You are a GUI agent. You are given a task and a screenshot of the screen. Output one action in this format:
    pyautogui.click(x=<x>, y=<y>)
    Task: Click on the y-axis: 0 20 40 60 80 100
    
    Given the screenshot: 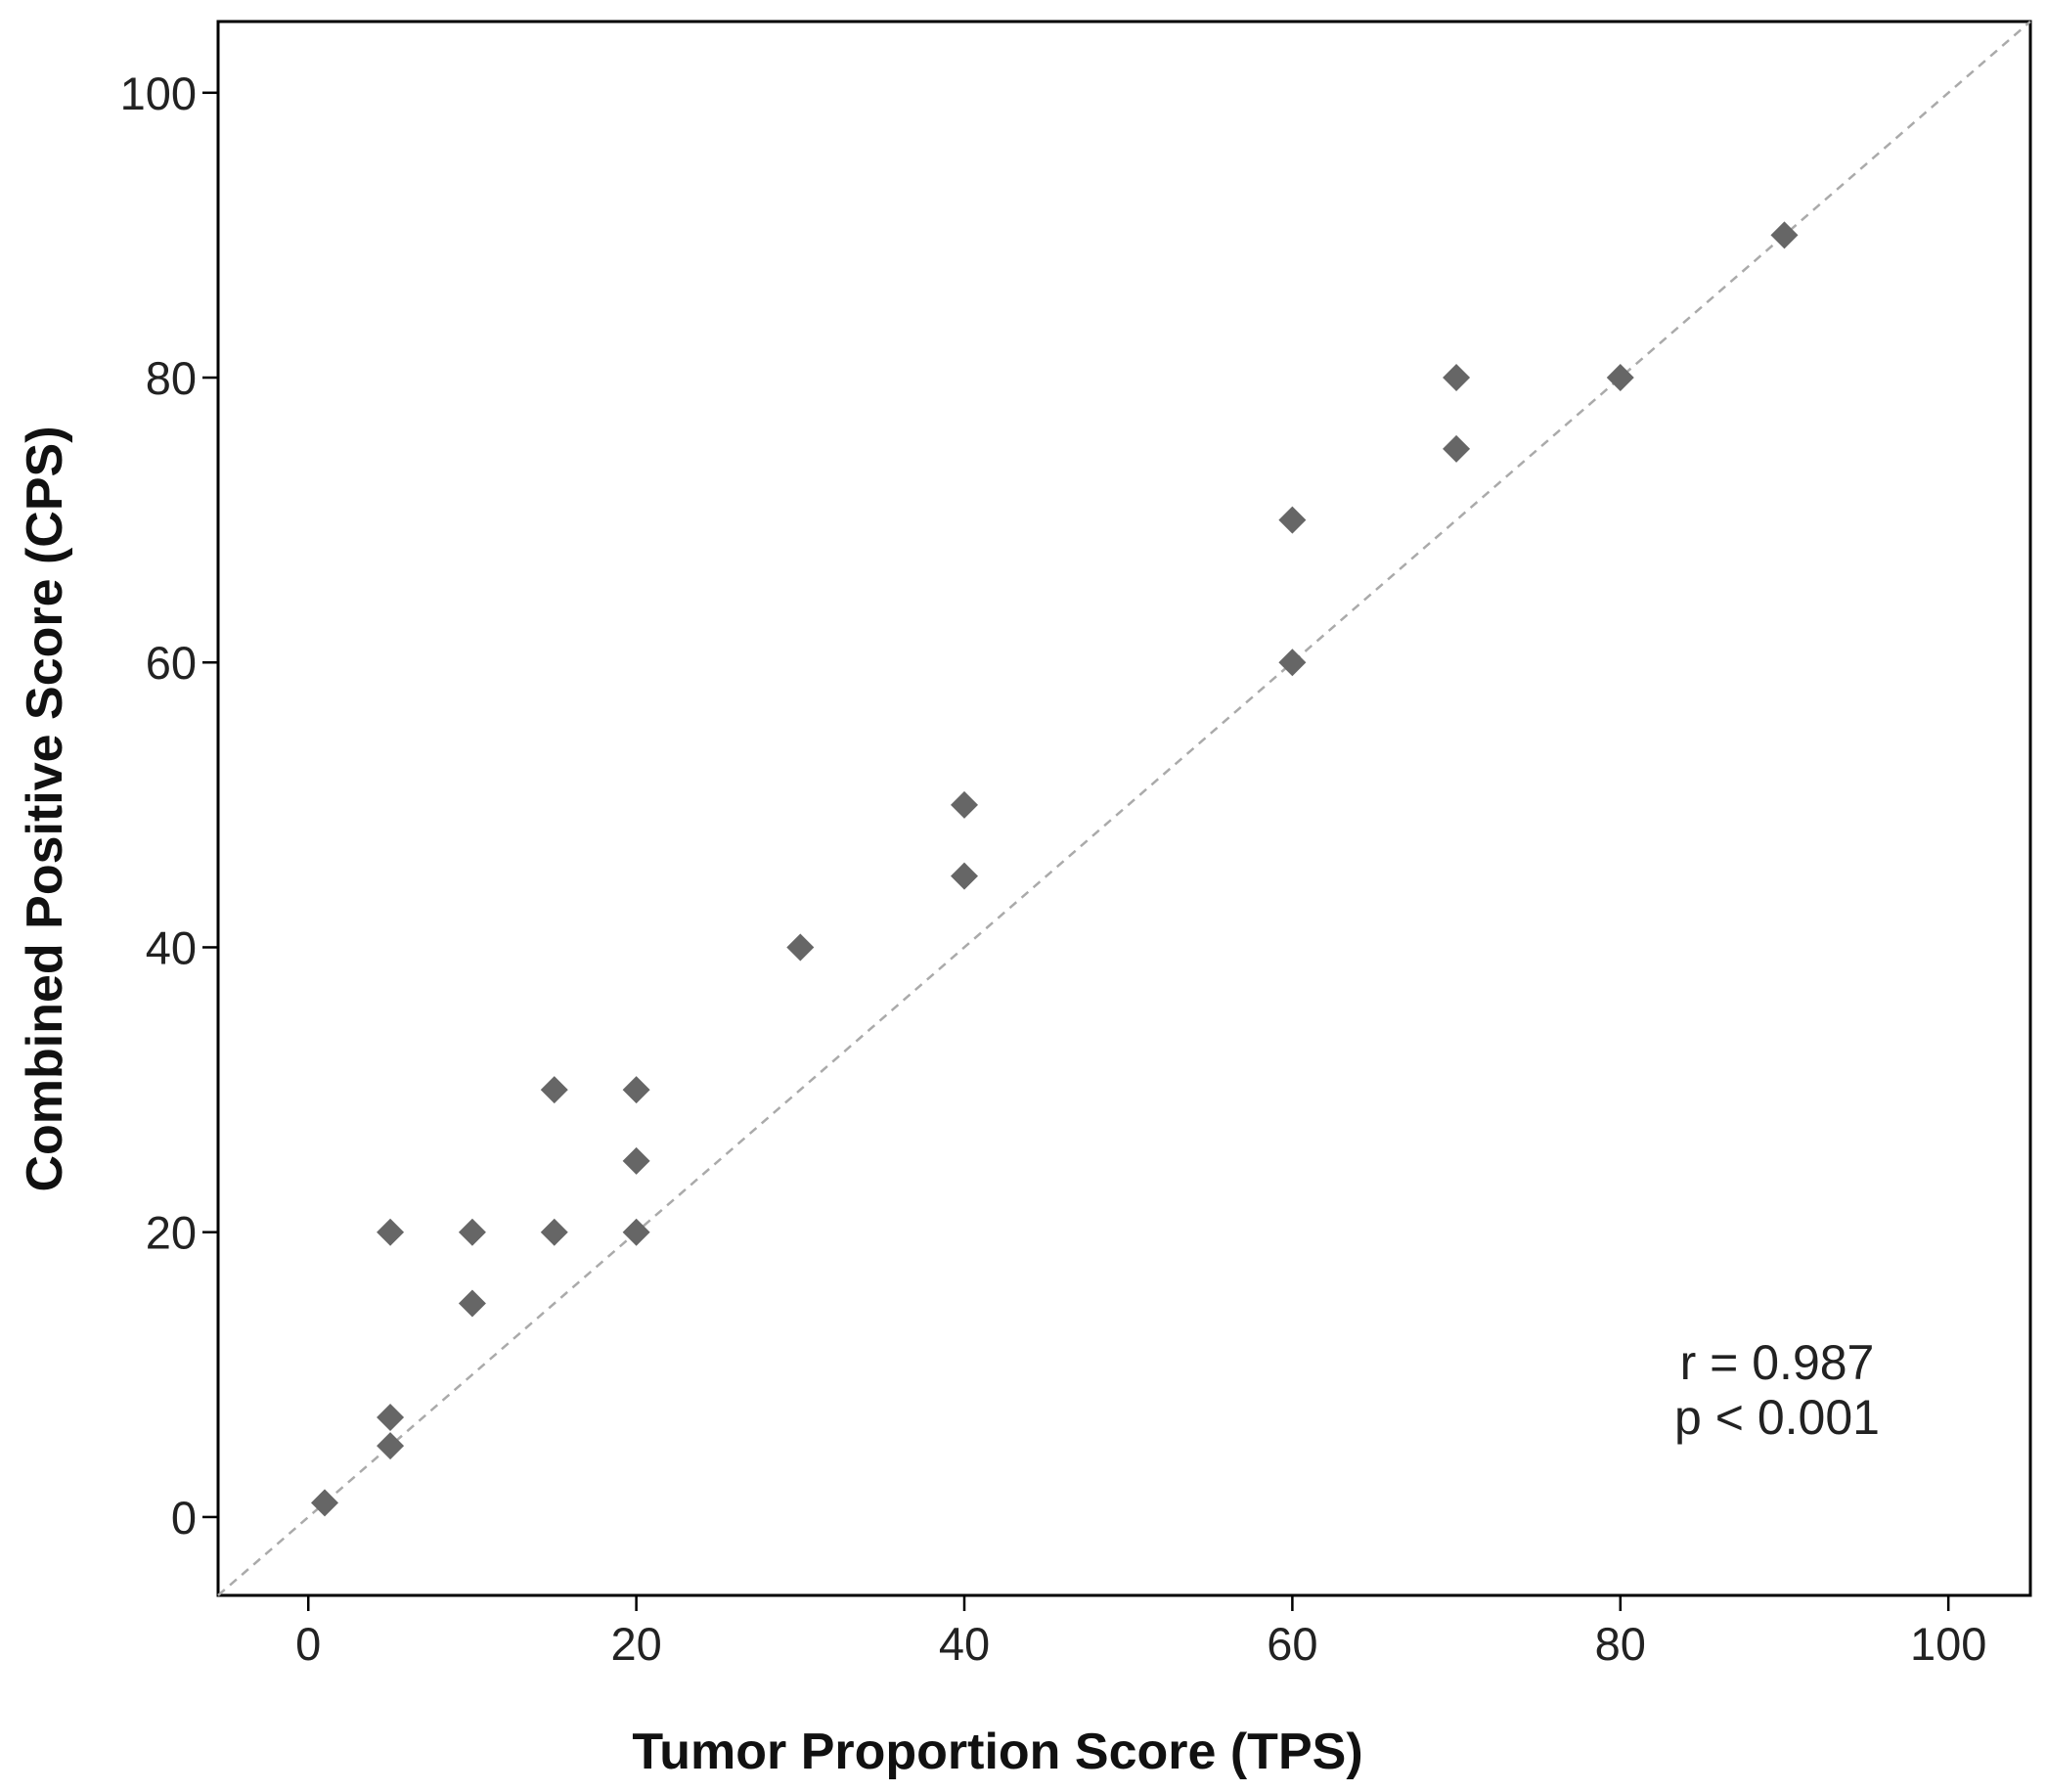 What is the action you would take?
    pyautogui.click(x=169, y=805)
    